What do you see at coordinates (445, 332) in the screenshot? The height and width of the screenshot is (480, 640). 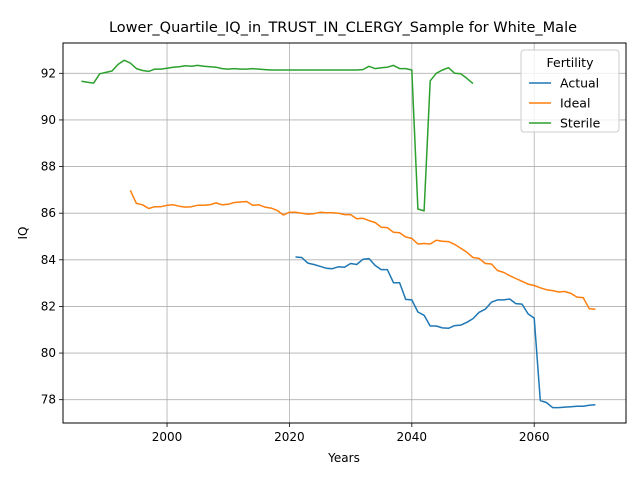 I see `series-line-actual` at bounding box center [445, 332].